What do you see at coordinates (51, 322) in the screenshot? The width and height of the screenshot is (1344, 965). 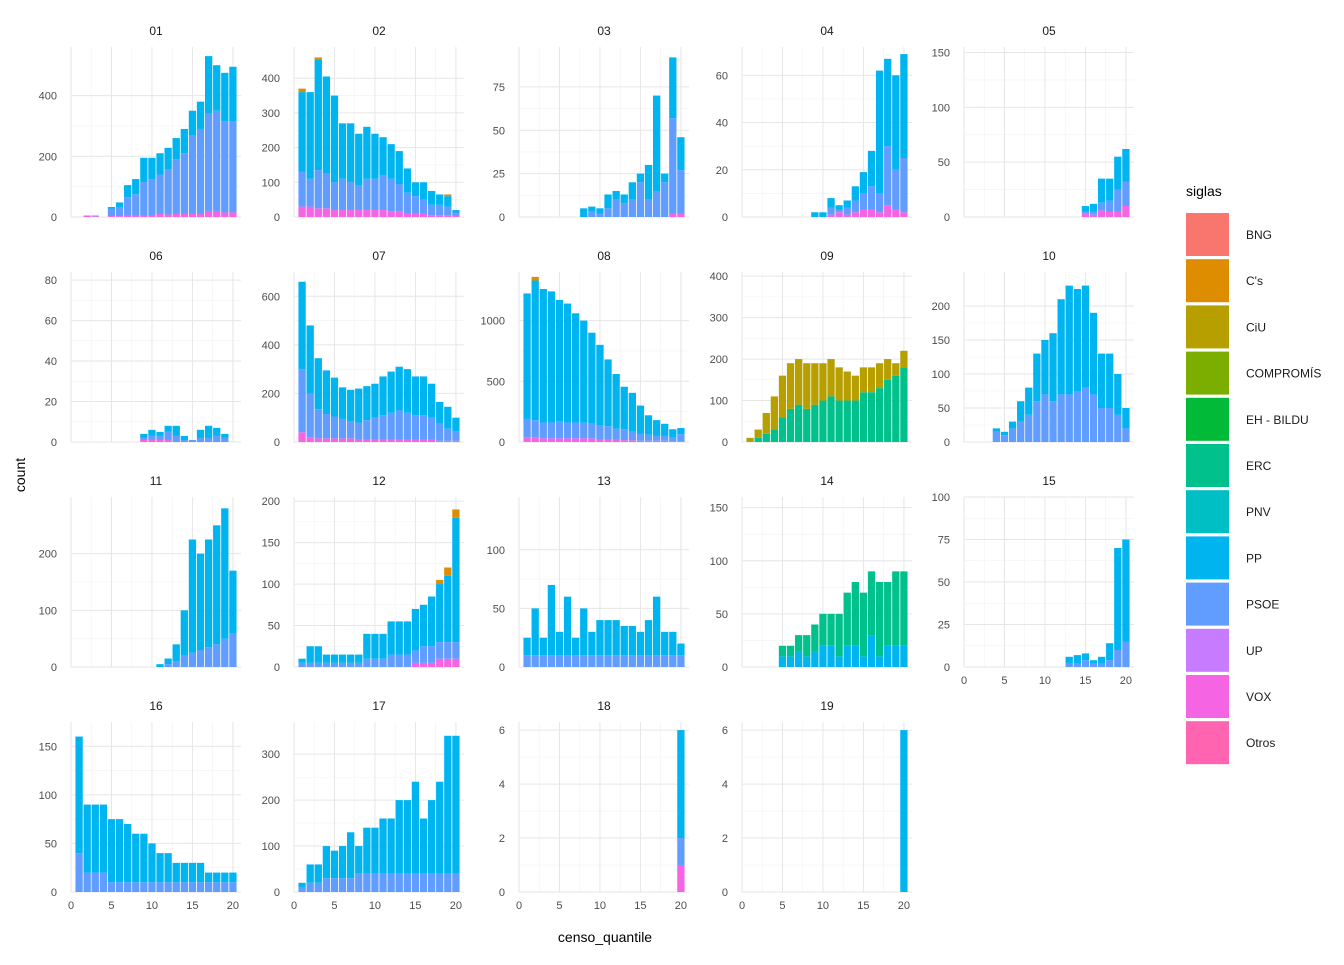 I see `y-tick-label: 60` at bounding box center [51, 322].